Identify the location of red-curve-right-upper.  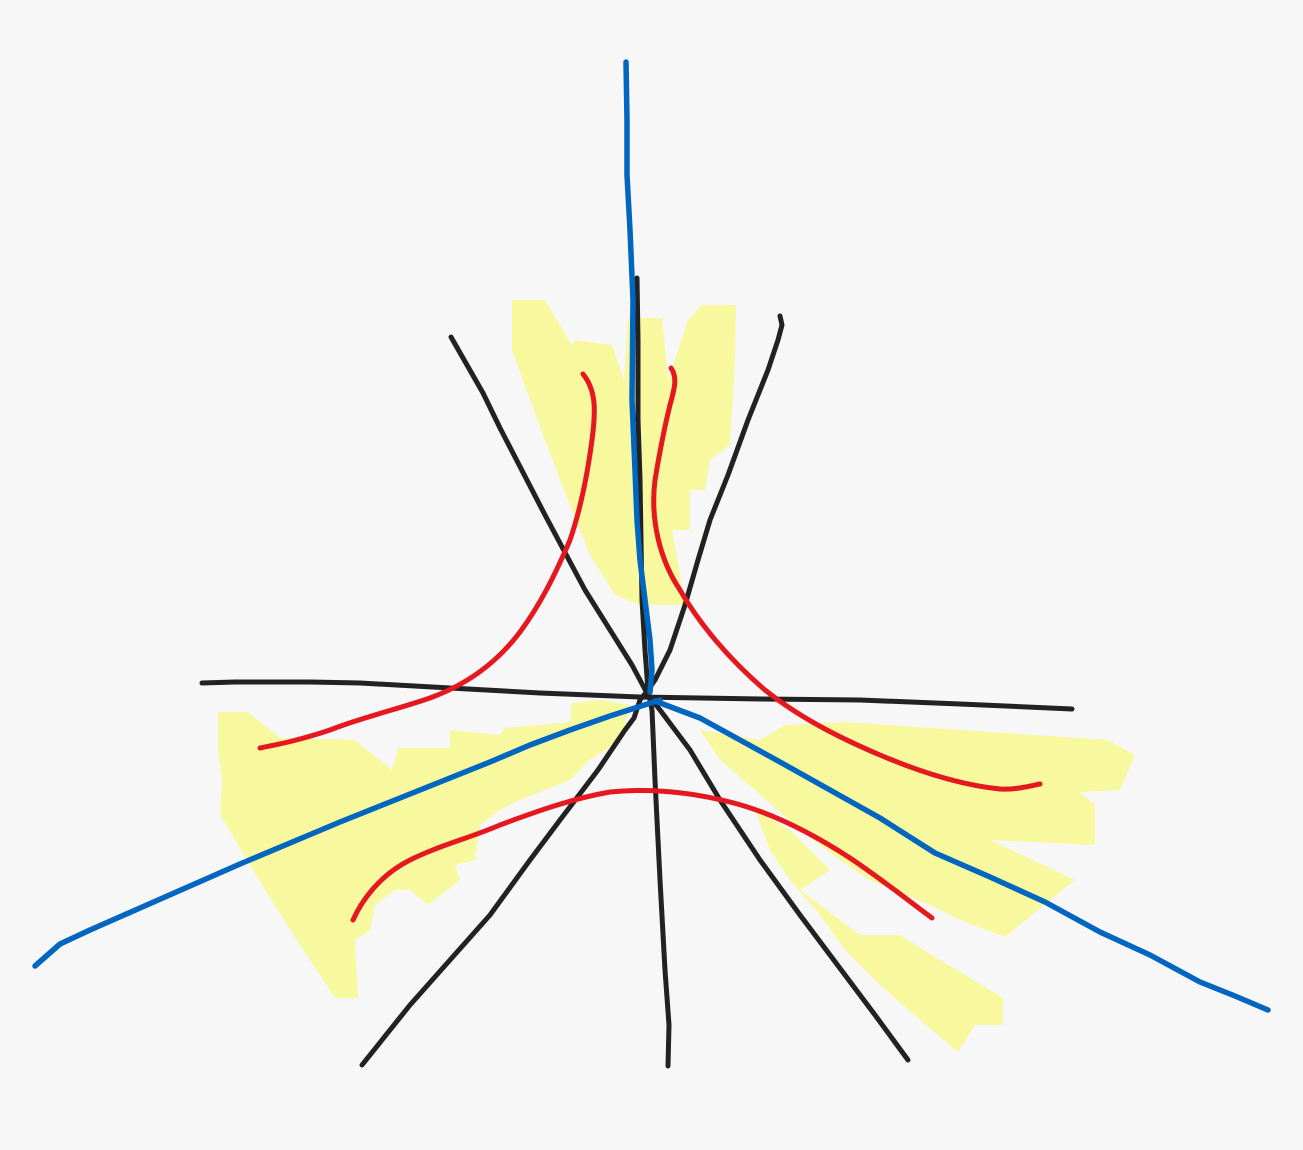
(847, 578).